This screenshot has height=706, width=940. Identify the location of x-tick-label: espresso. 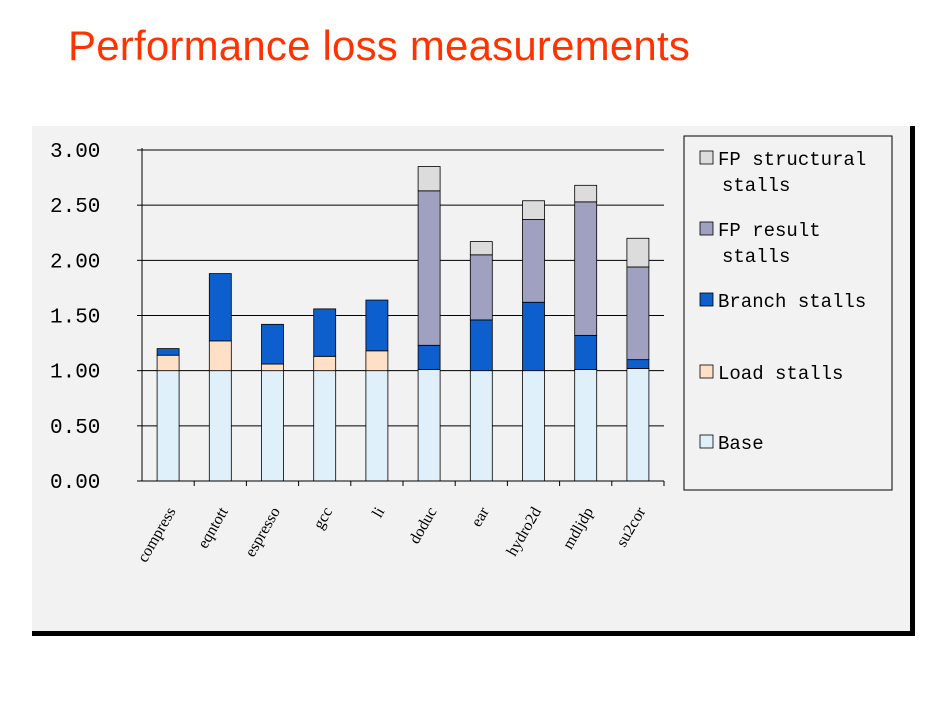
(263, 532).